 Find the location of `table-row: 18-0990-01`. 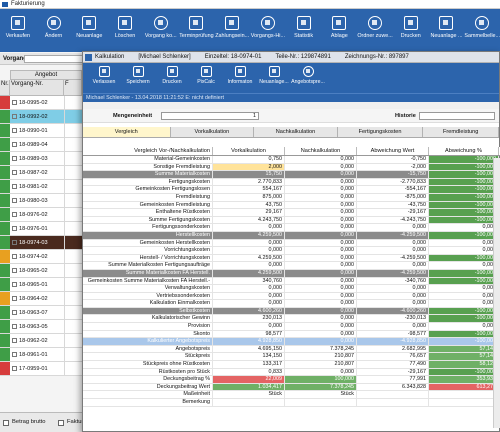

table-row: 18-0990-01 is located at coordinates (41, 131).